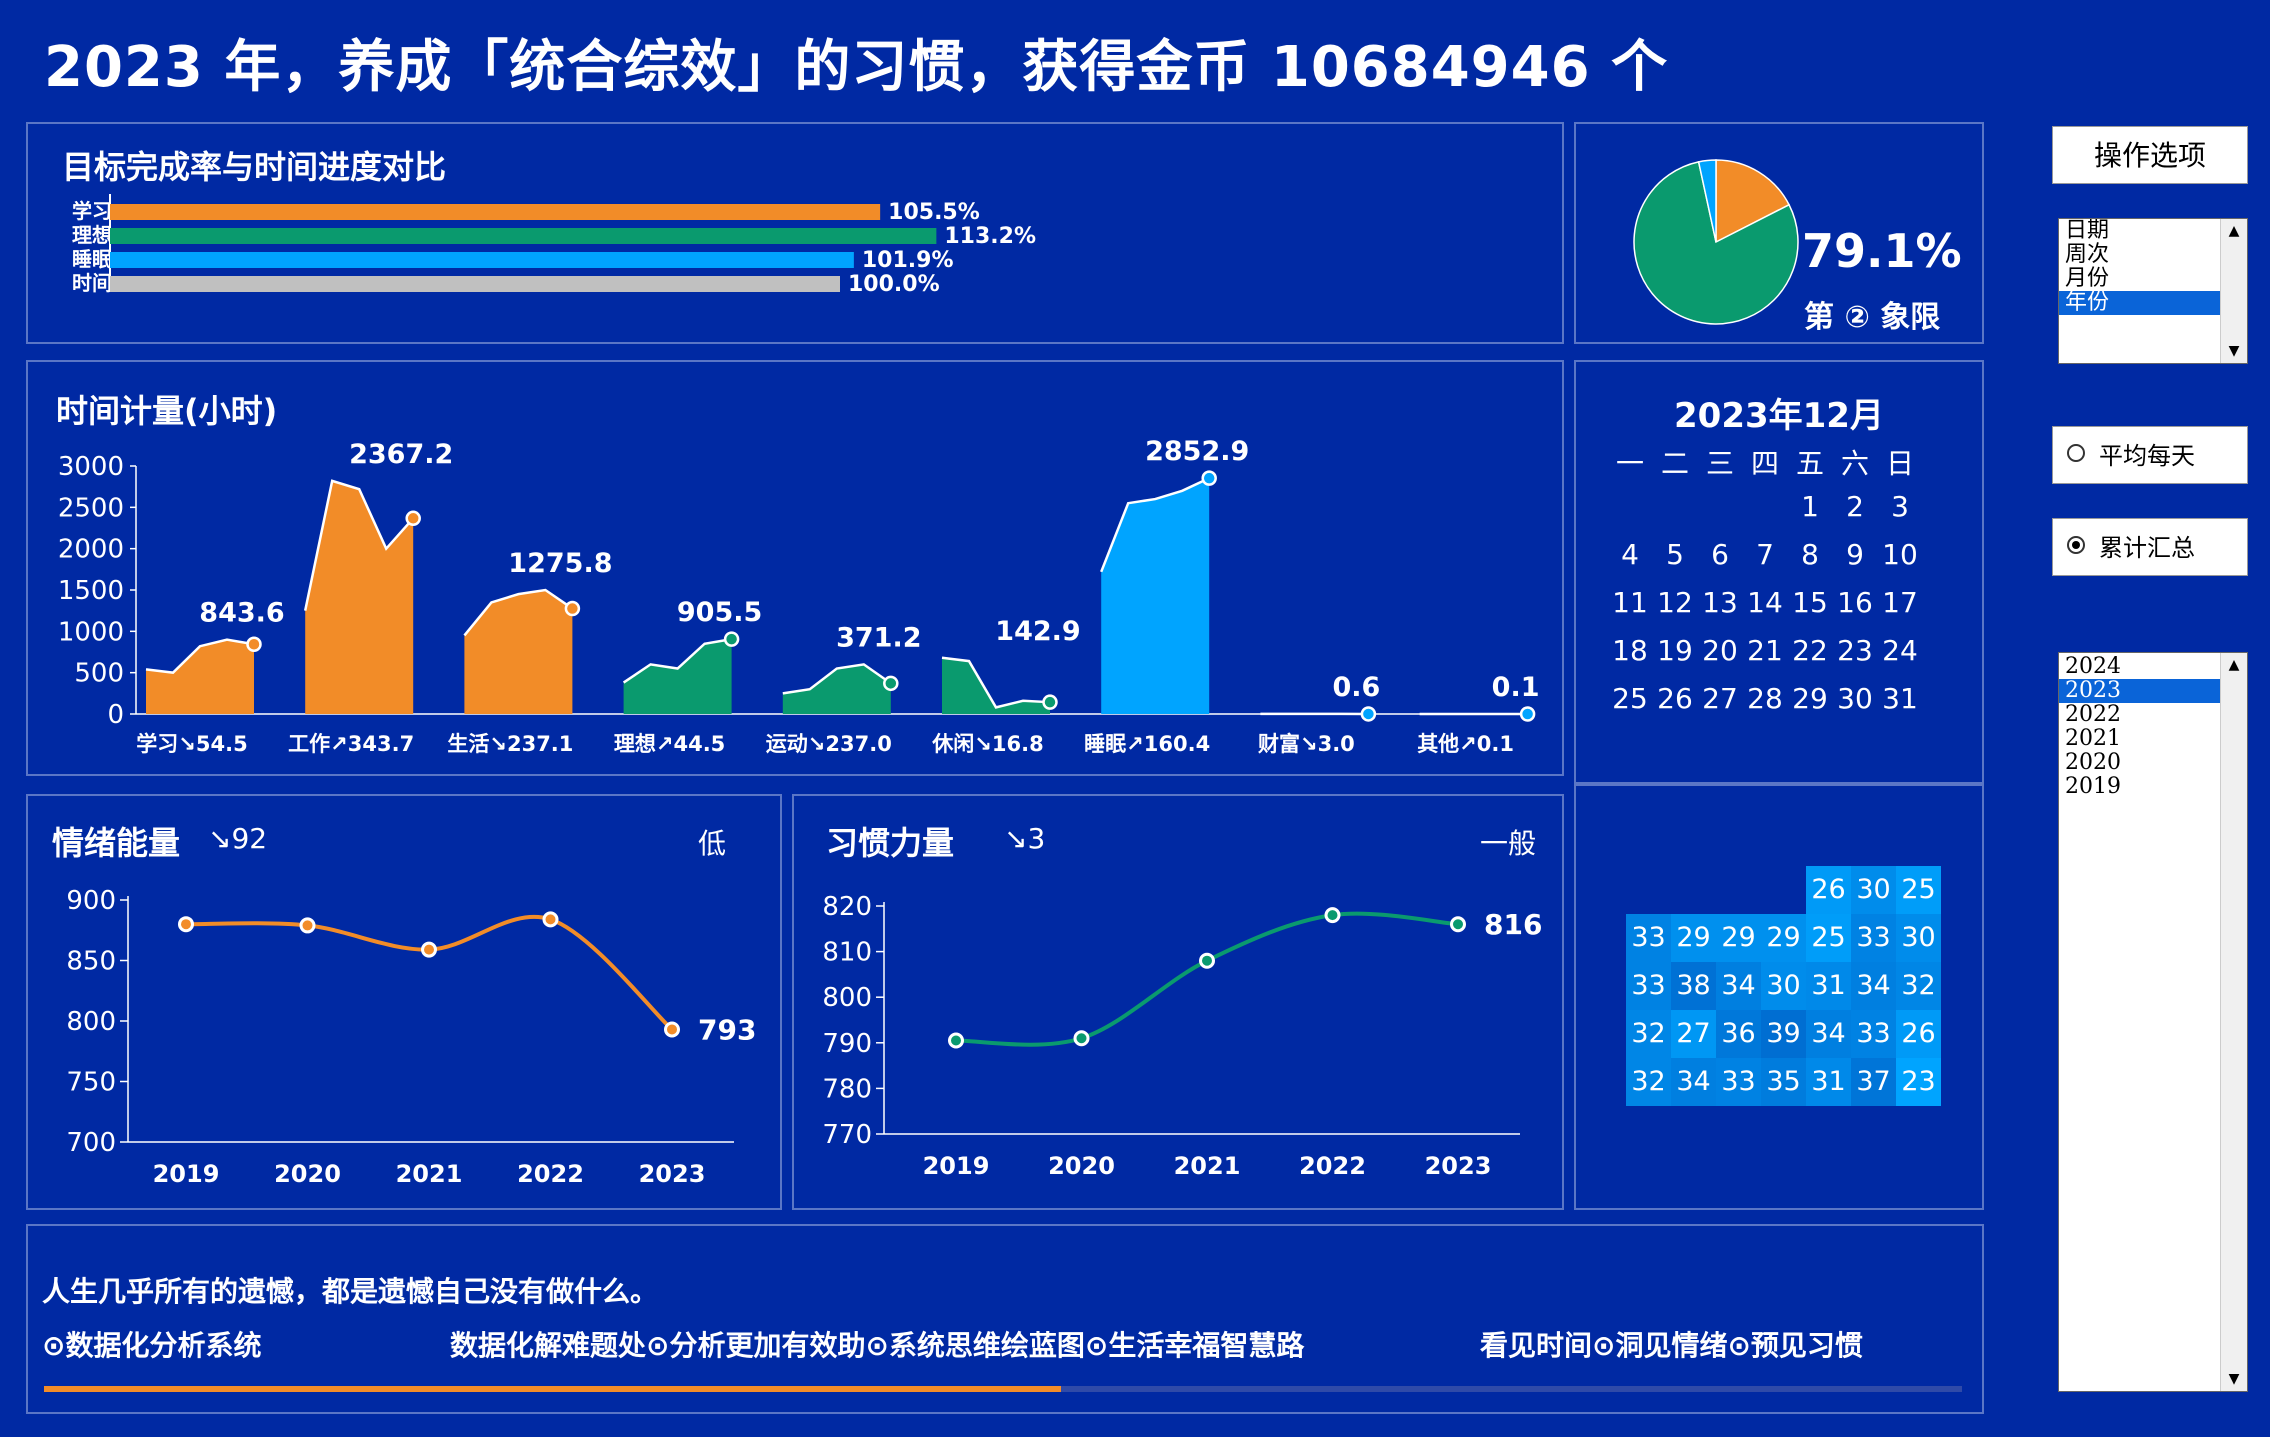 The height and width of the screenshot is (1437, 2270). Describe the element at coordinates (1810, 506) in the screenshot. I see `calendar-day: 1` at that location.